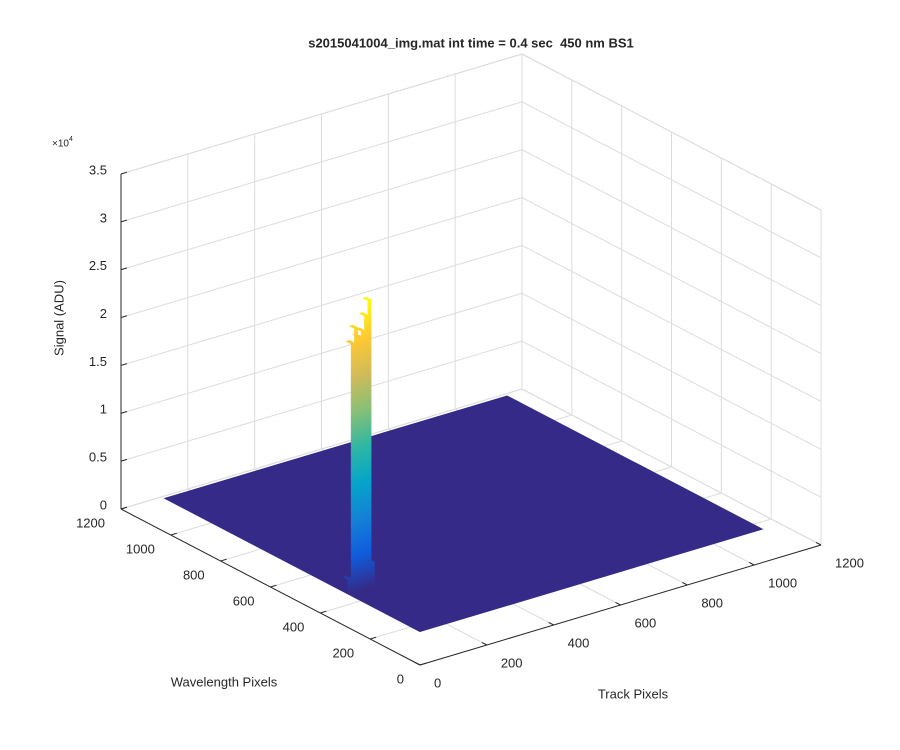 This screenshot has height=750, width=900. I want to click on z-tick-label: 3, so click(103, 217).